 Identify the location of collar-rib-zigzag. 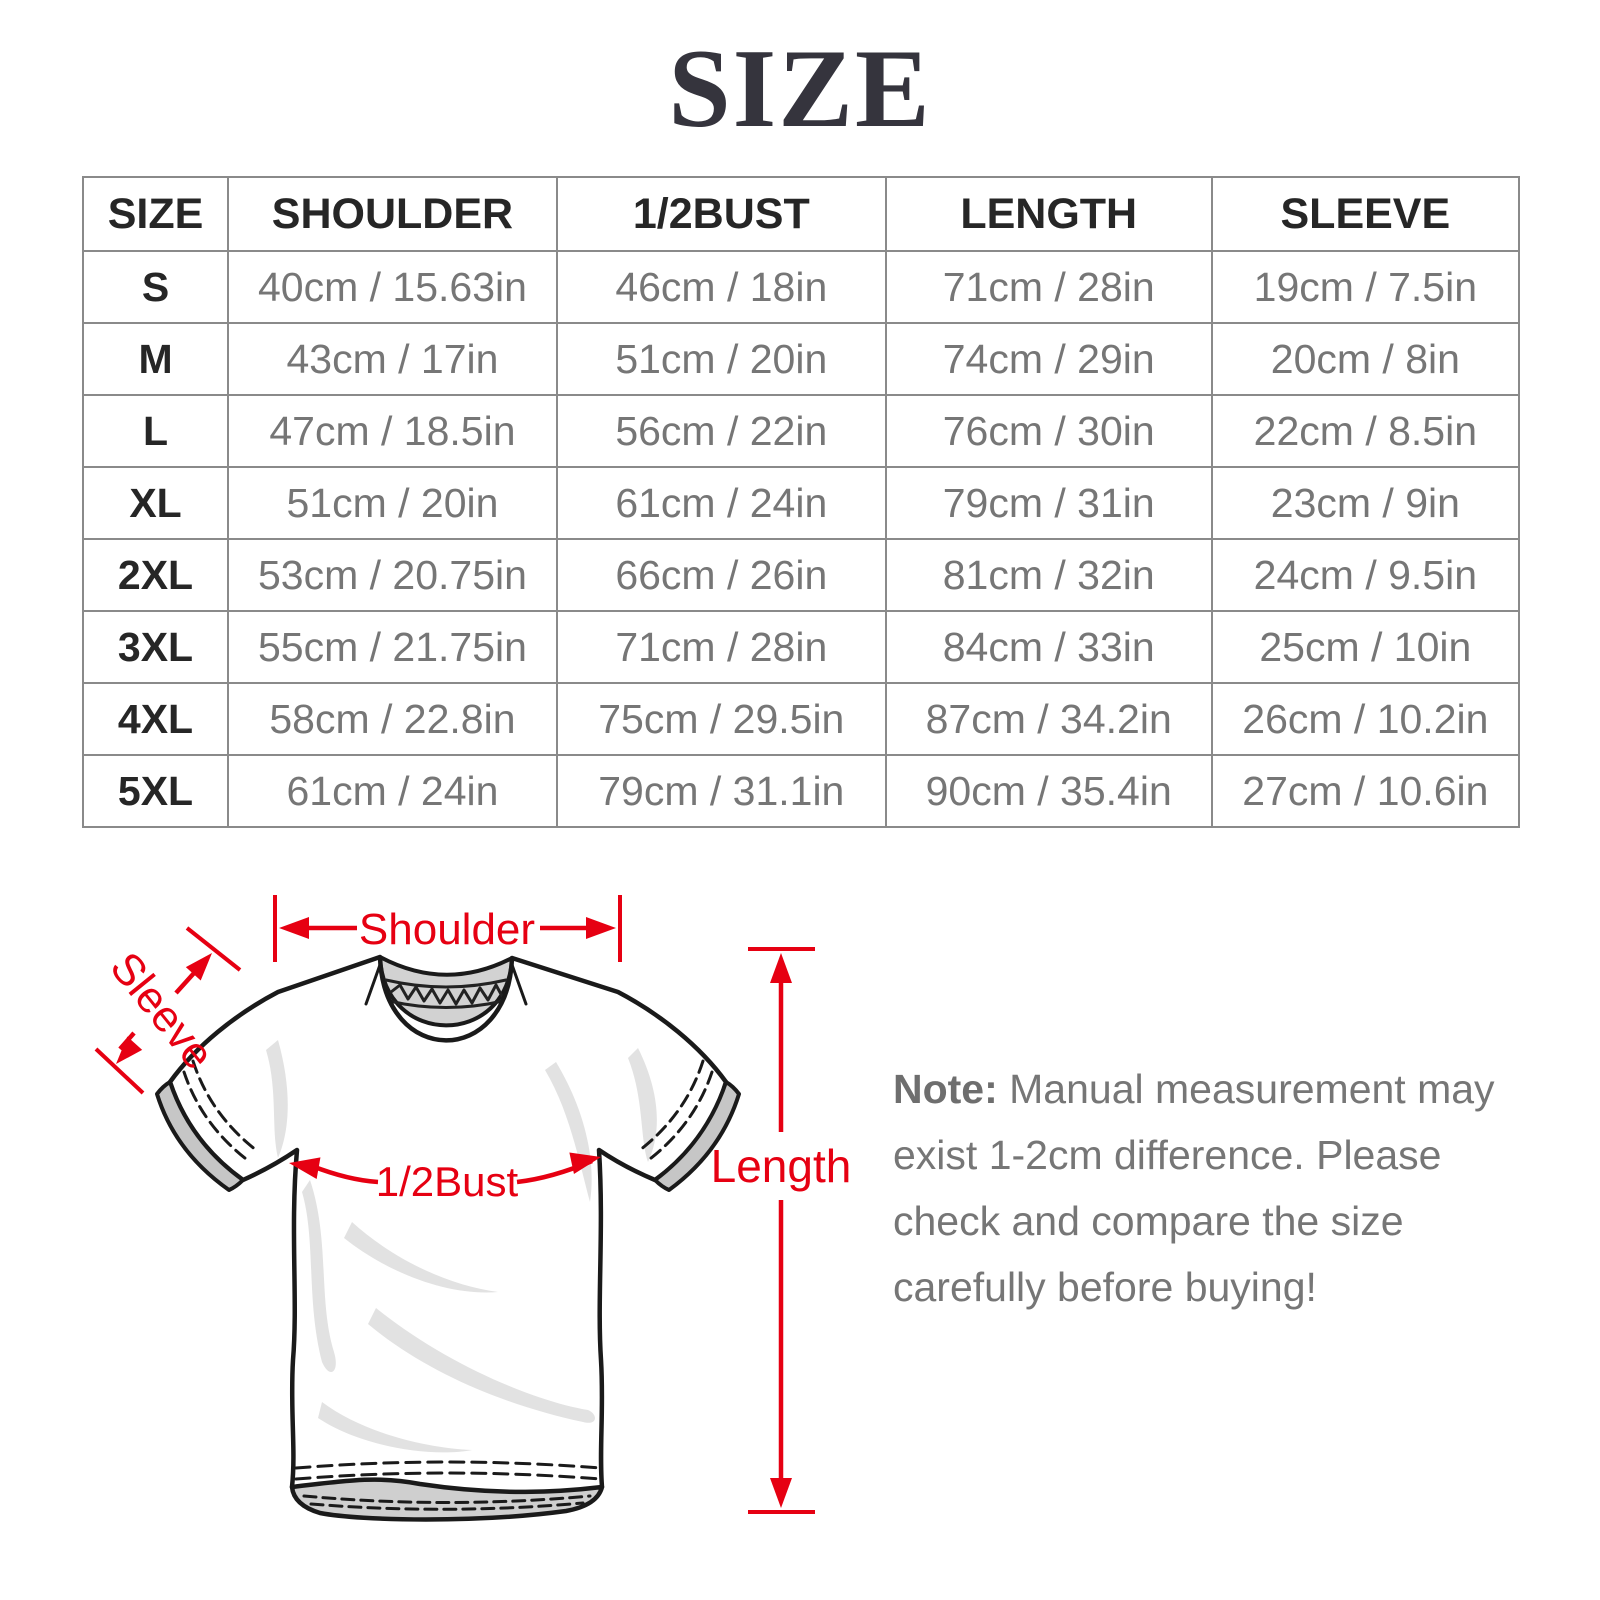
(446, 994).